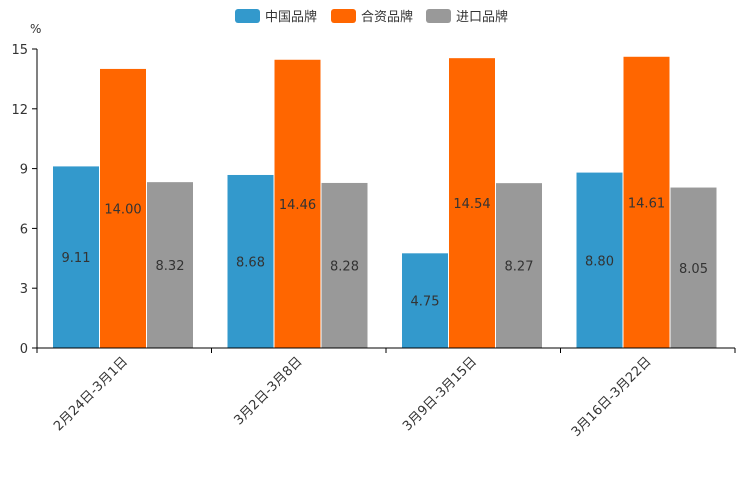 The height and width of the screenshot is (496, 744). I want to click on legend-label-1: 合资品牌, so click(387, 17).